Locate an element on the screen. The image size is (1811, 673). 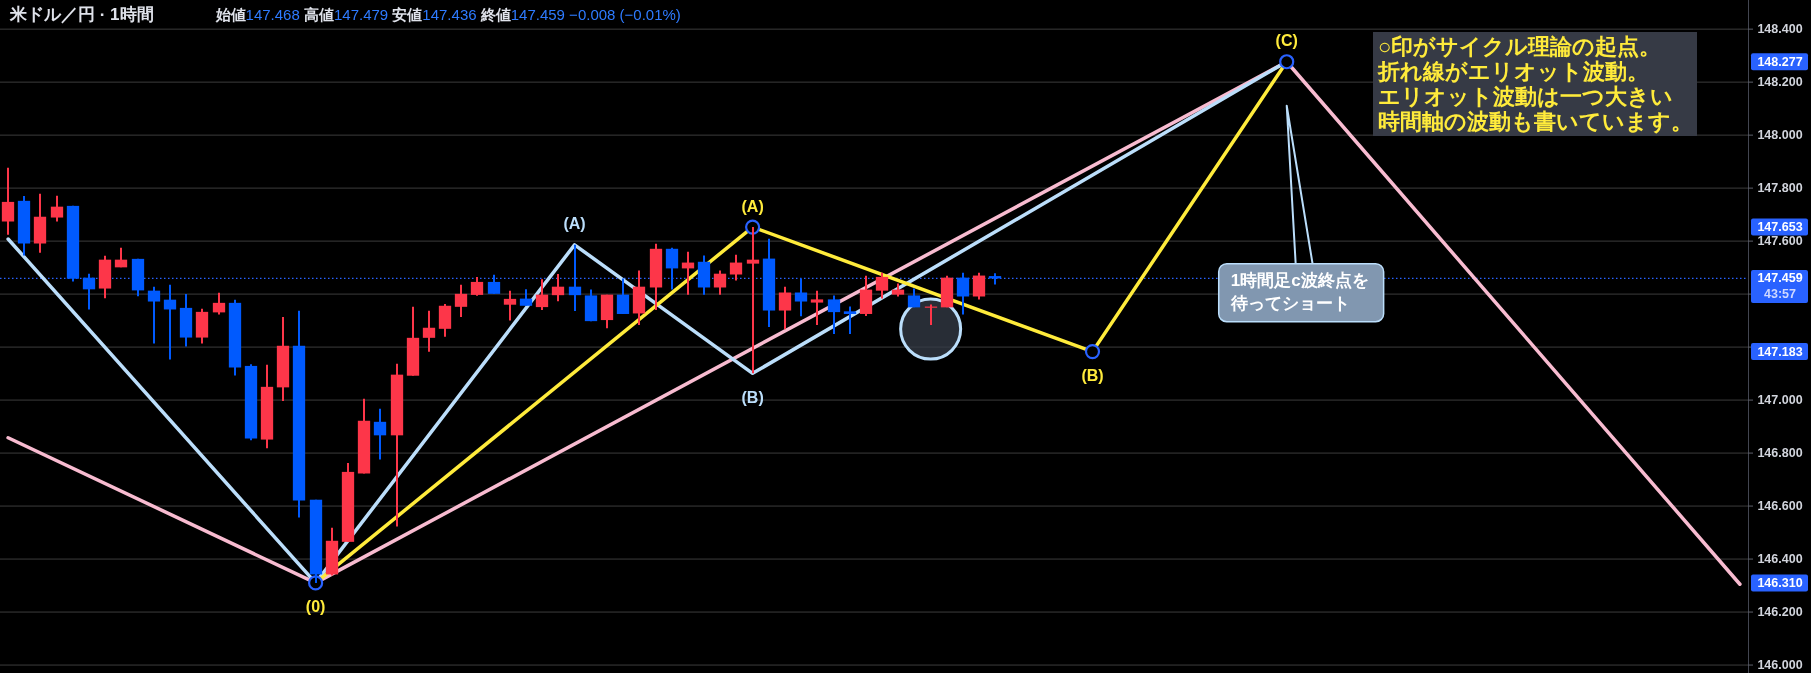
ref-line-label: 147.459 43:57 is located at coordinates (1780, 286).